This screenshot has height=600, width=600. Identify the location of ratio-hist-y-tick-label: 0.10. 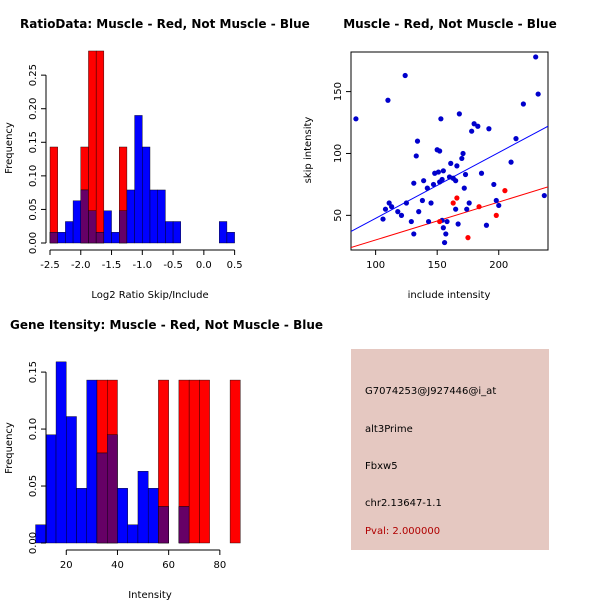
(33, 176).